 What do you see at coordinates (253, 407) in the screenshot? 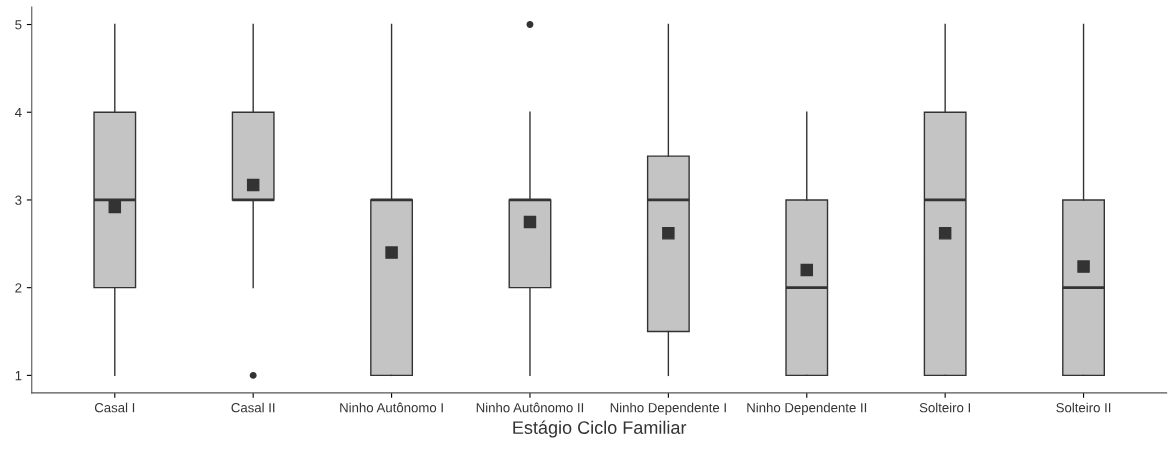
I see `x-tick-label: Casal II` at bounding box center [253, 407].